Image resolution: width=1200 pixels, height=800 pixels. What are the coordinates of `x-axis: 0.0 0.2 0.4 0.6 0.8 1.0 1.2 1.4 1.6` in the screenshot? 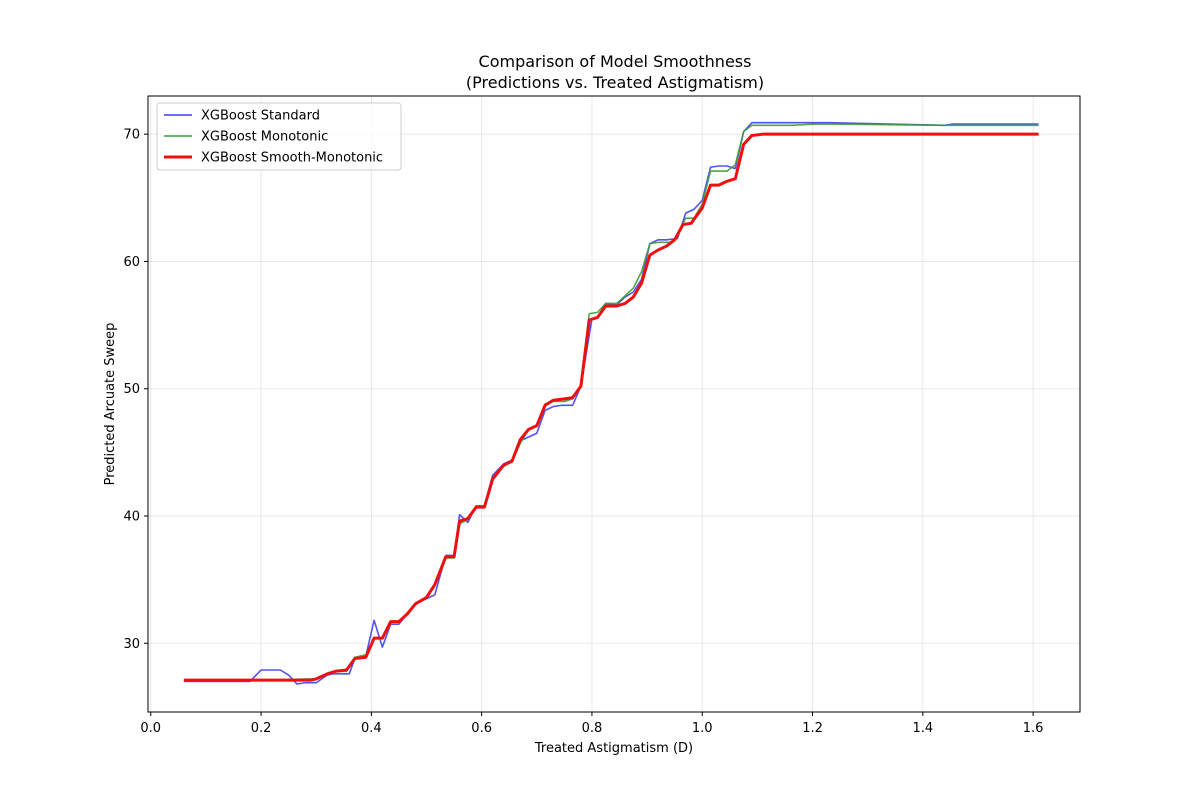 It's located at (591, 724).